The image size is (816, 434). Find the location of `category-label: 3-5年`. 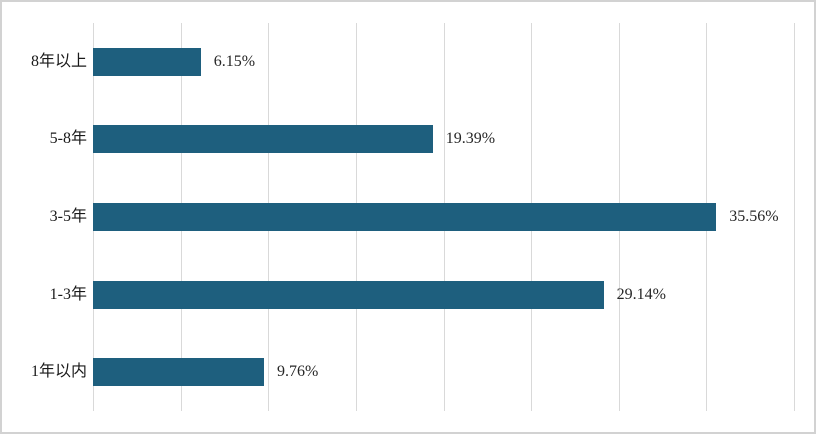

category-label: 3-5年 is located at coordinates (68, 216).